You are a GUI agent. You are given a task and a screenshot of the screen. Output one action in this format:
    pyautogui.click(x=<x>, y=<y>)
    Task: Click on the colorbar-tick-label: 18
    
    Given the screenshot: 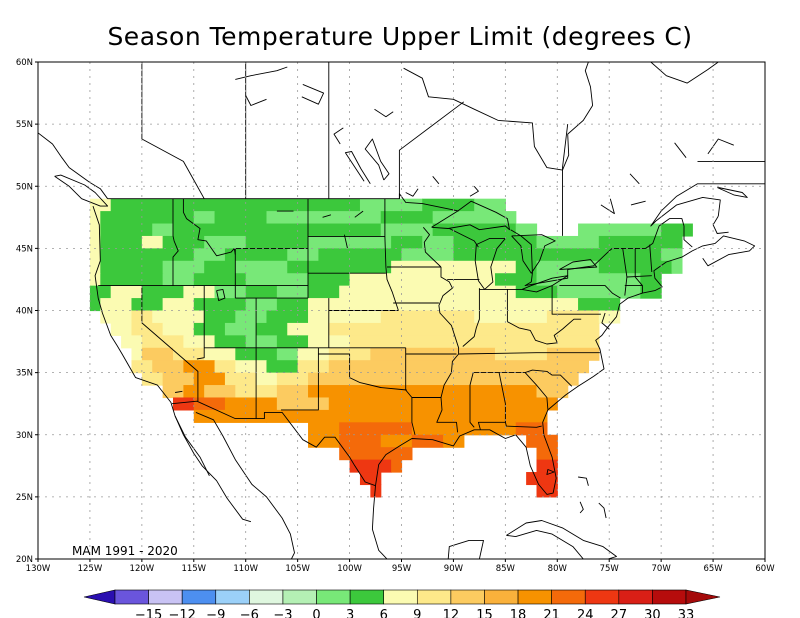 What is the action you would take?
    pyautogui.click(x=518, y=613)
    